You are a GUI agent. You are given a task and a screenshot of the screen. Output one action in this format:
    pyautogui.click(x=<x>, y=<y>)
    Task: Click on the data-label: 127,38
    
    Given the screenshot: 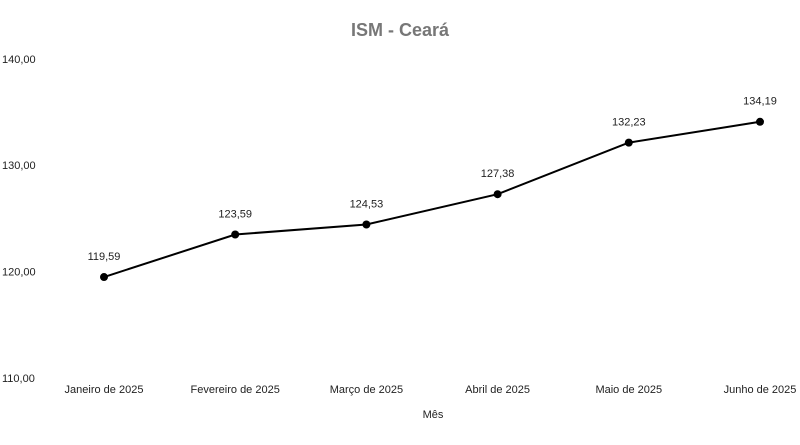 What is the action you would take?
    pyautogui.click(x=498, y=174)
    